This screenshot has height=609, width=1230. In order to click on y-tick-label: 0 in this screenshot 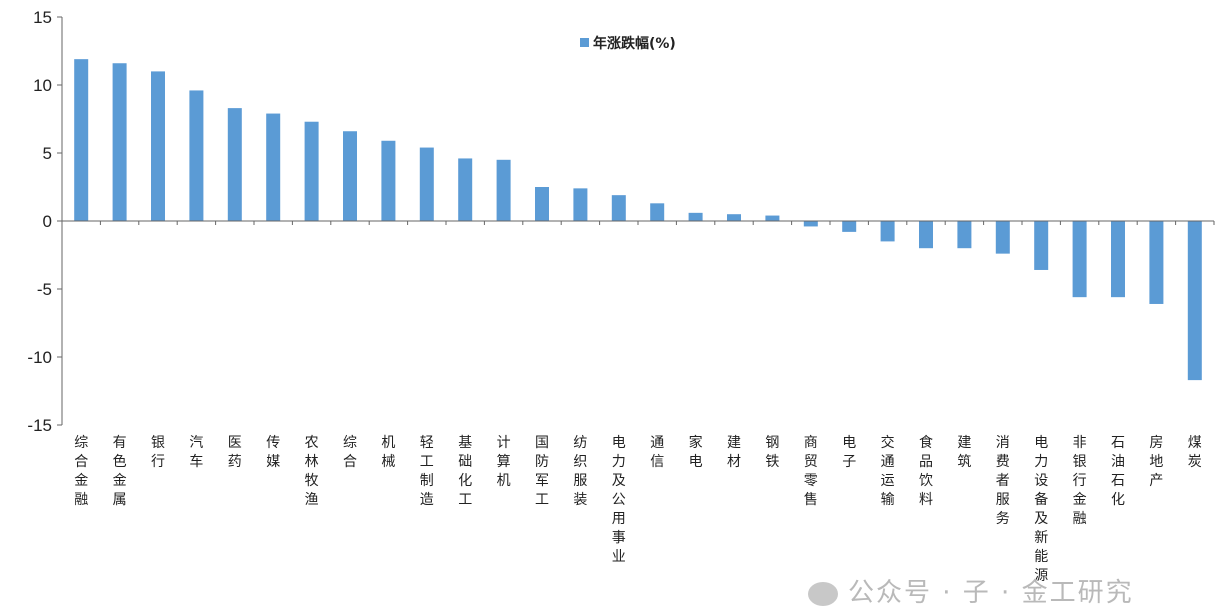, I will do `click(47, 221)`.